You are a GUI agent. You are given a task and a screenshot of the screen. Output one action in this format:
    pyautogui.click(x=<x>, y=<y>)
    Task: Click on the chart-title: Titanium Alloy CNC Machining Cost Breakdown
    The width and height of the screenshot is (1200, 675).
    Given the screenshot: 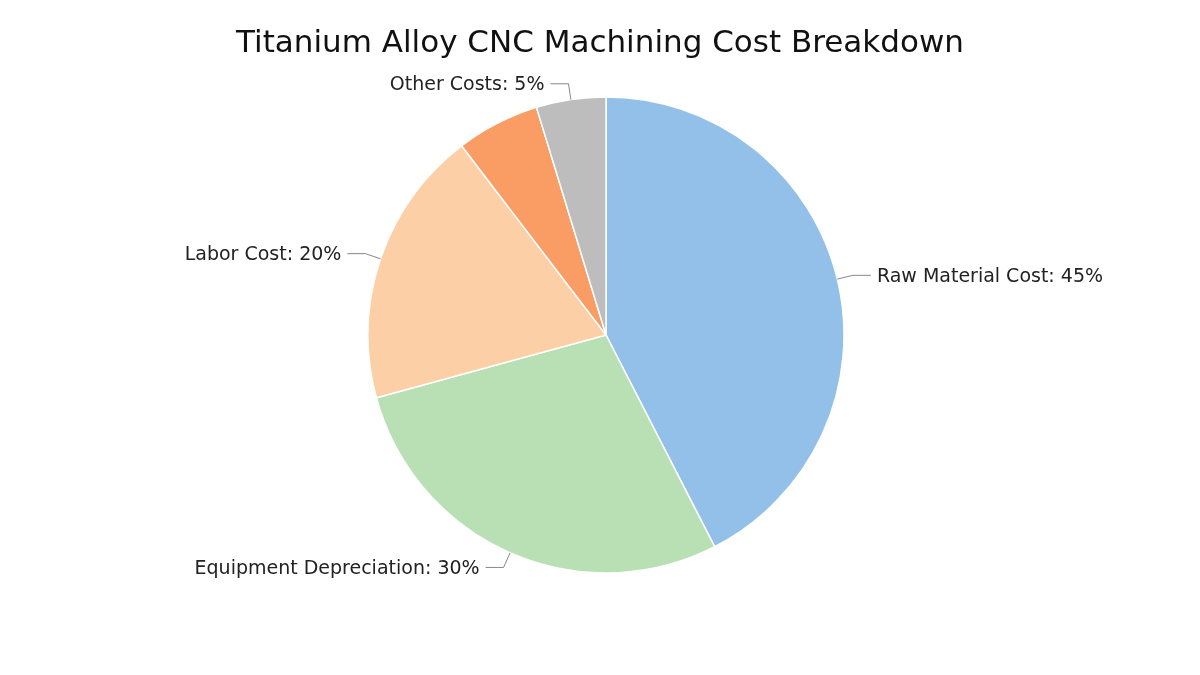 What is the action you would take?
    pyautogui.click(x=599, y=41)
    